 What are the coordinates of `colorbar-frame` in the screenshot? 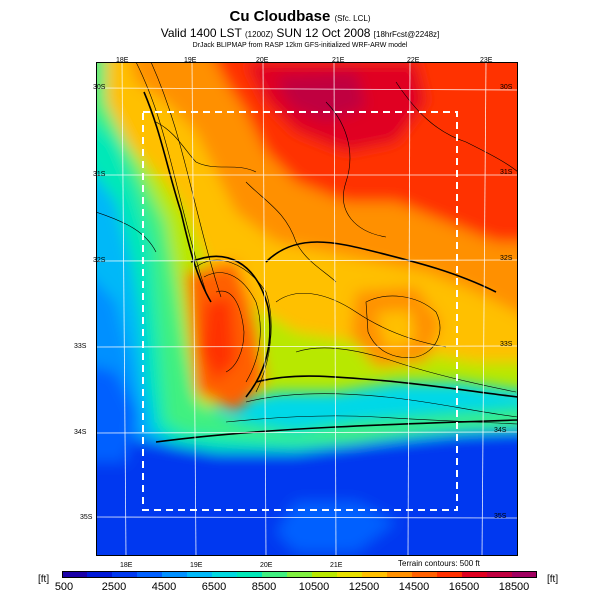 It's located at (299, 574).